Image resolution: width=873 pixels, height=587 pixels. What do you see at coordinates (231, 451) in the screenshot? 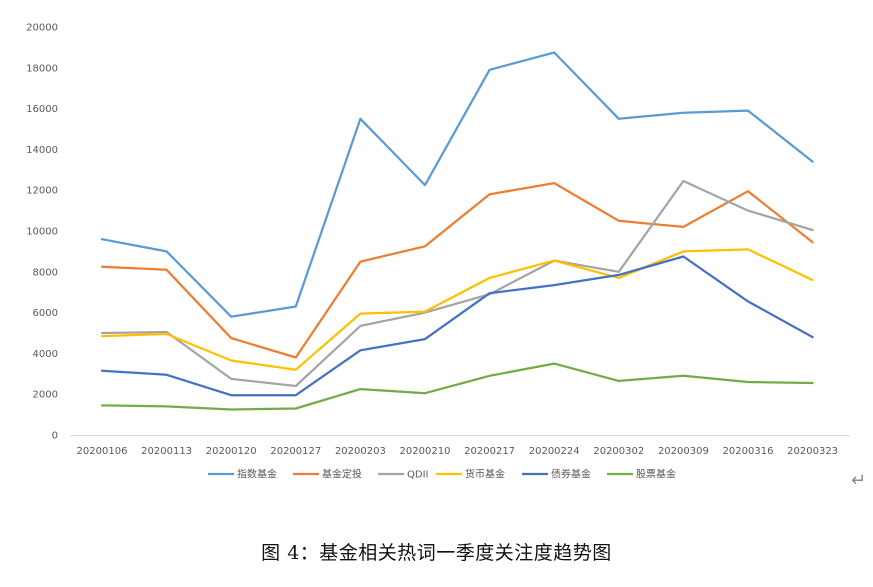
I see `x-tick-label: 20200120` at bounding box center [231, 451].